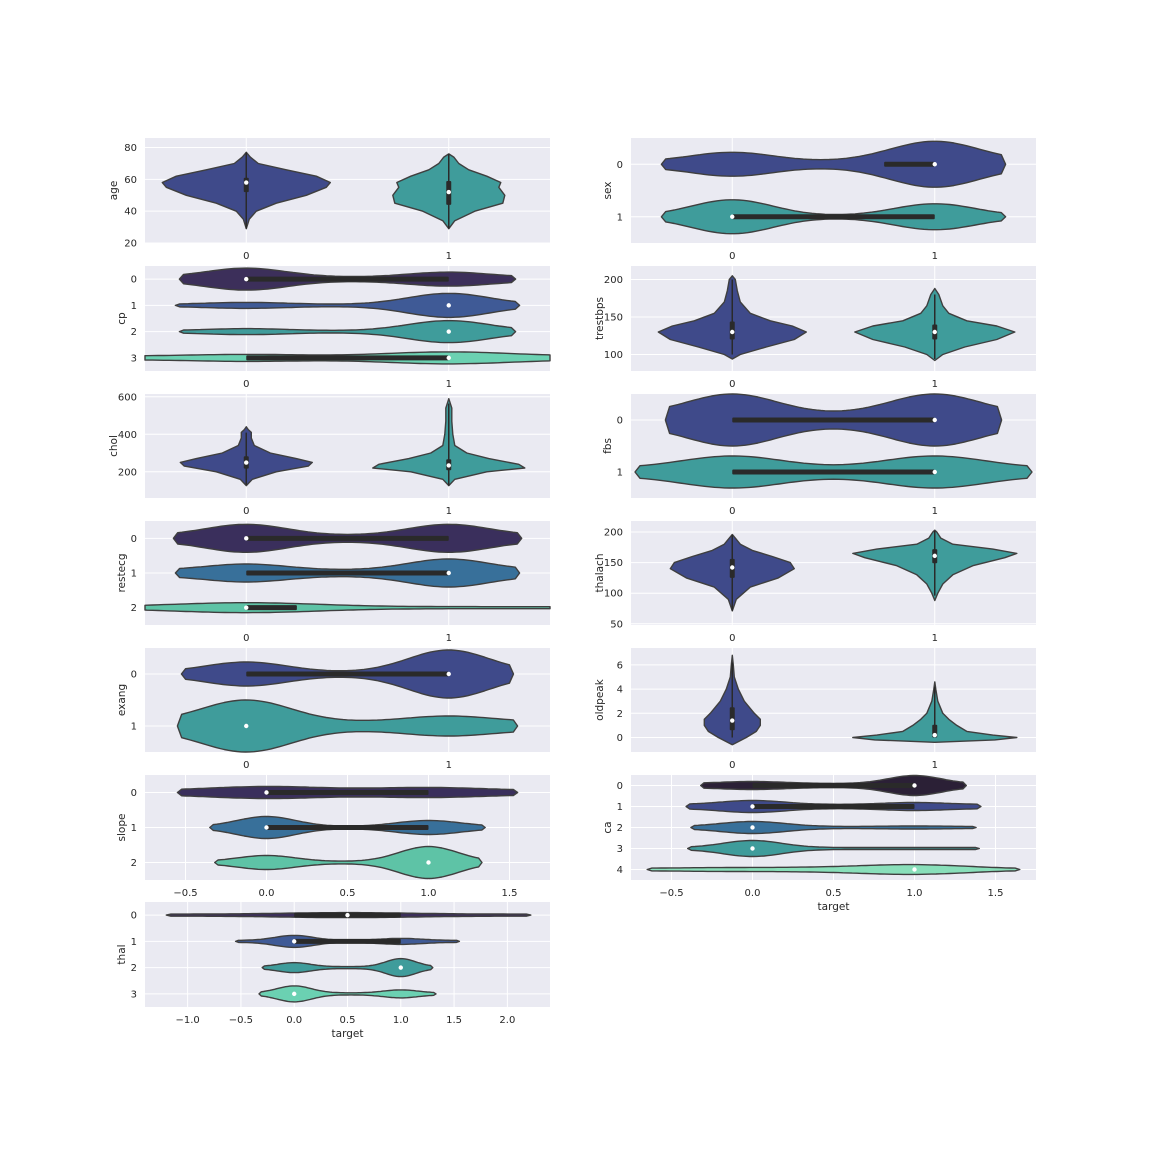 This screenshot has height=1152, width=1152. I want to click on panel-sex-ytick: 0, so click(620, 165).